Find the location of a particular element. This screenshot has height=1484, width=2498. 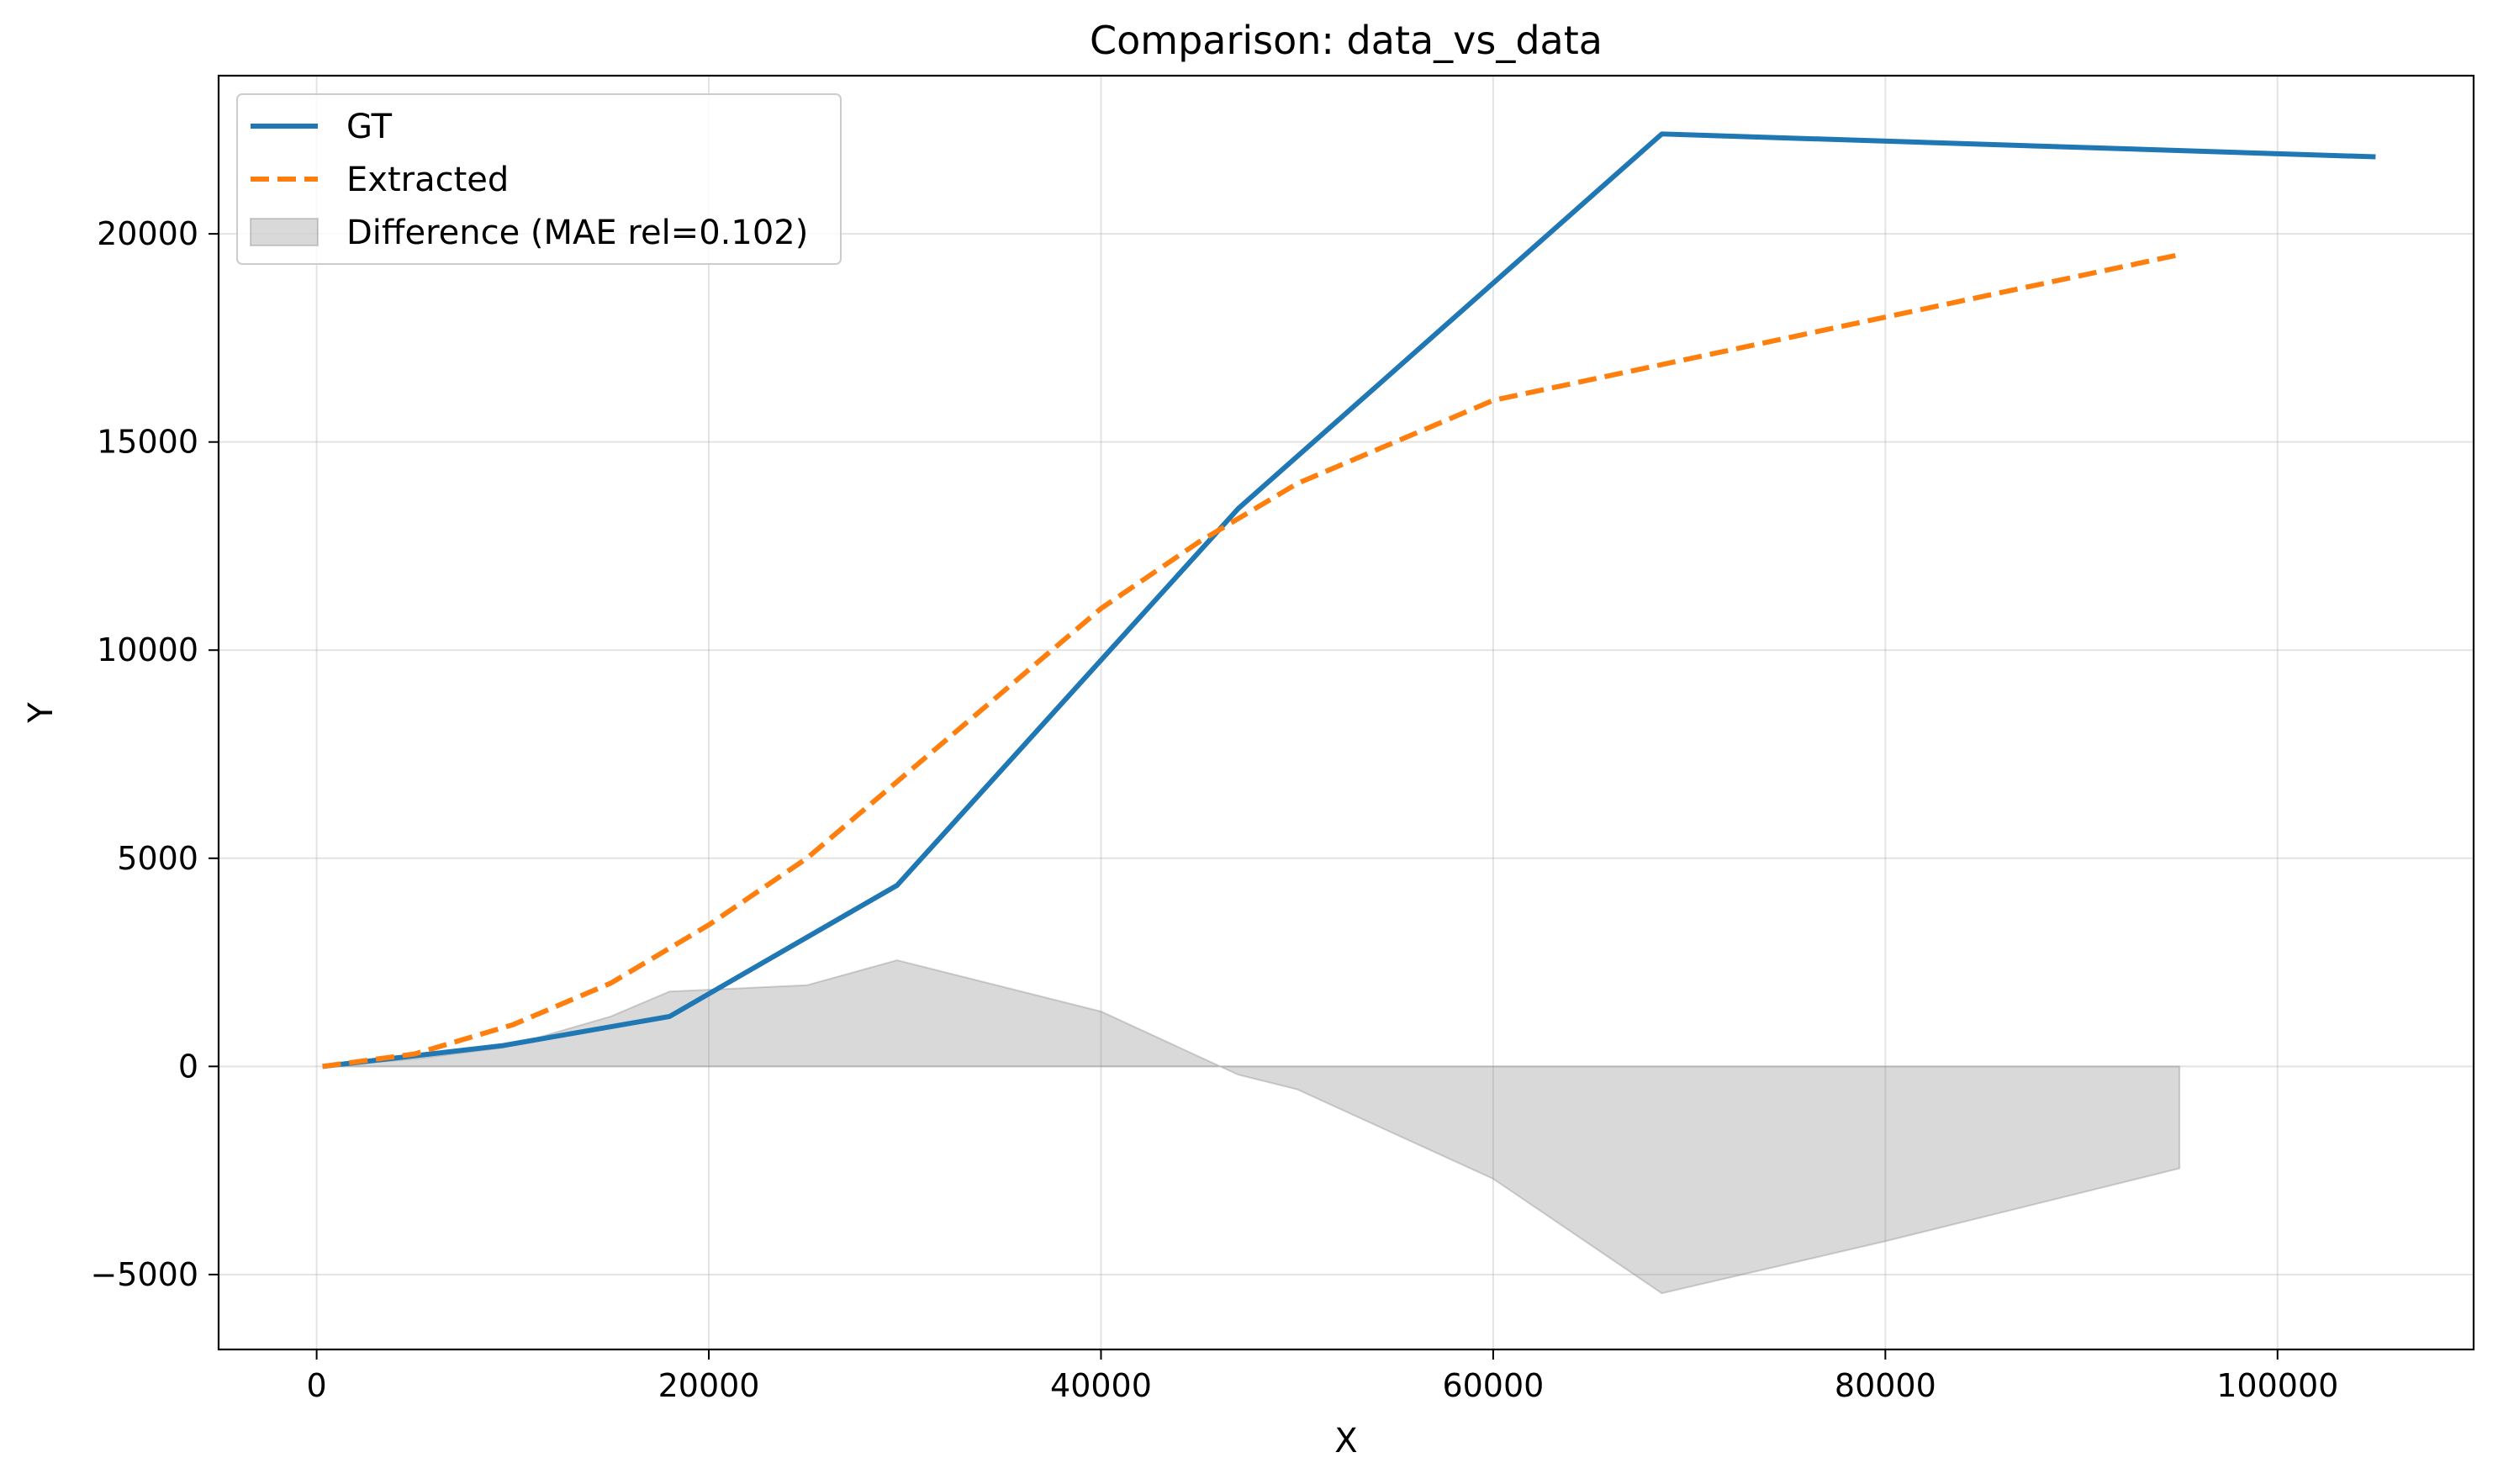

y-tick-label: 15000 is located at coordinates (147, 443).